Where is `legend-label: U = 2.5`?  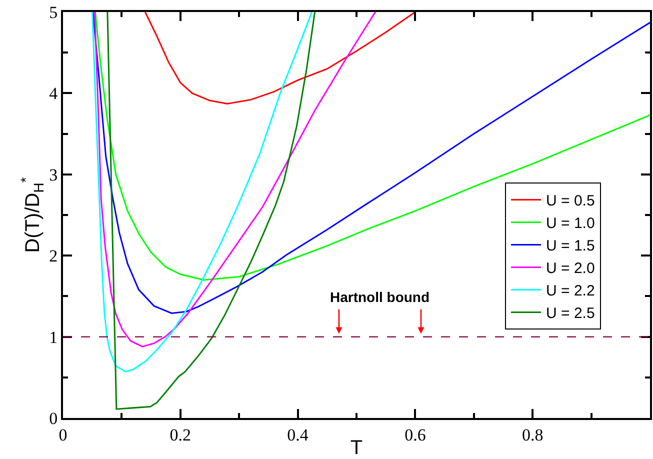 legend-label: U = 2.5 is located at coordinates (570, 313).